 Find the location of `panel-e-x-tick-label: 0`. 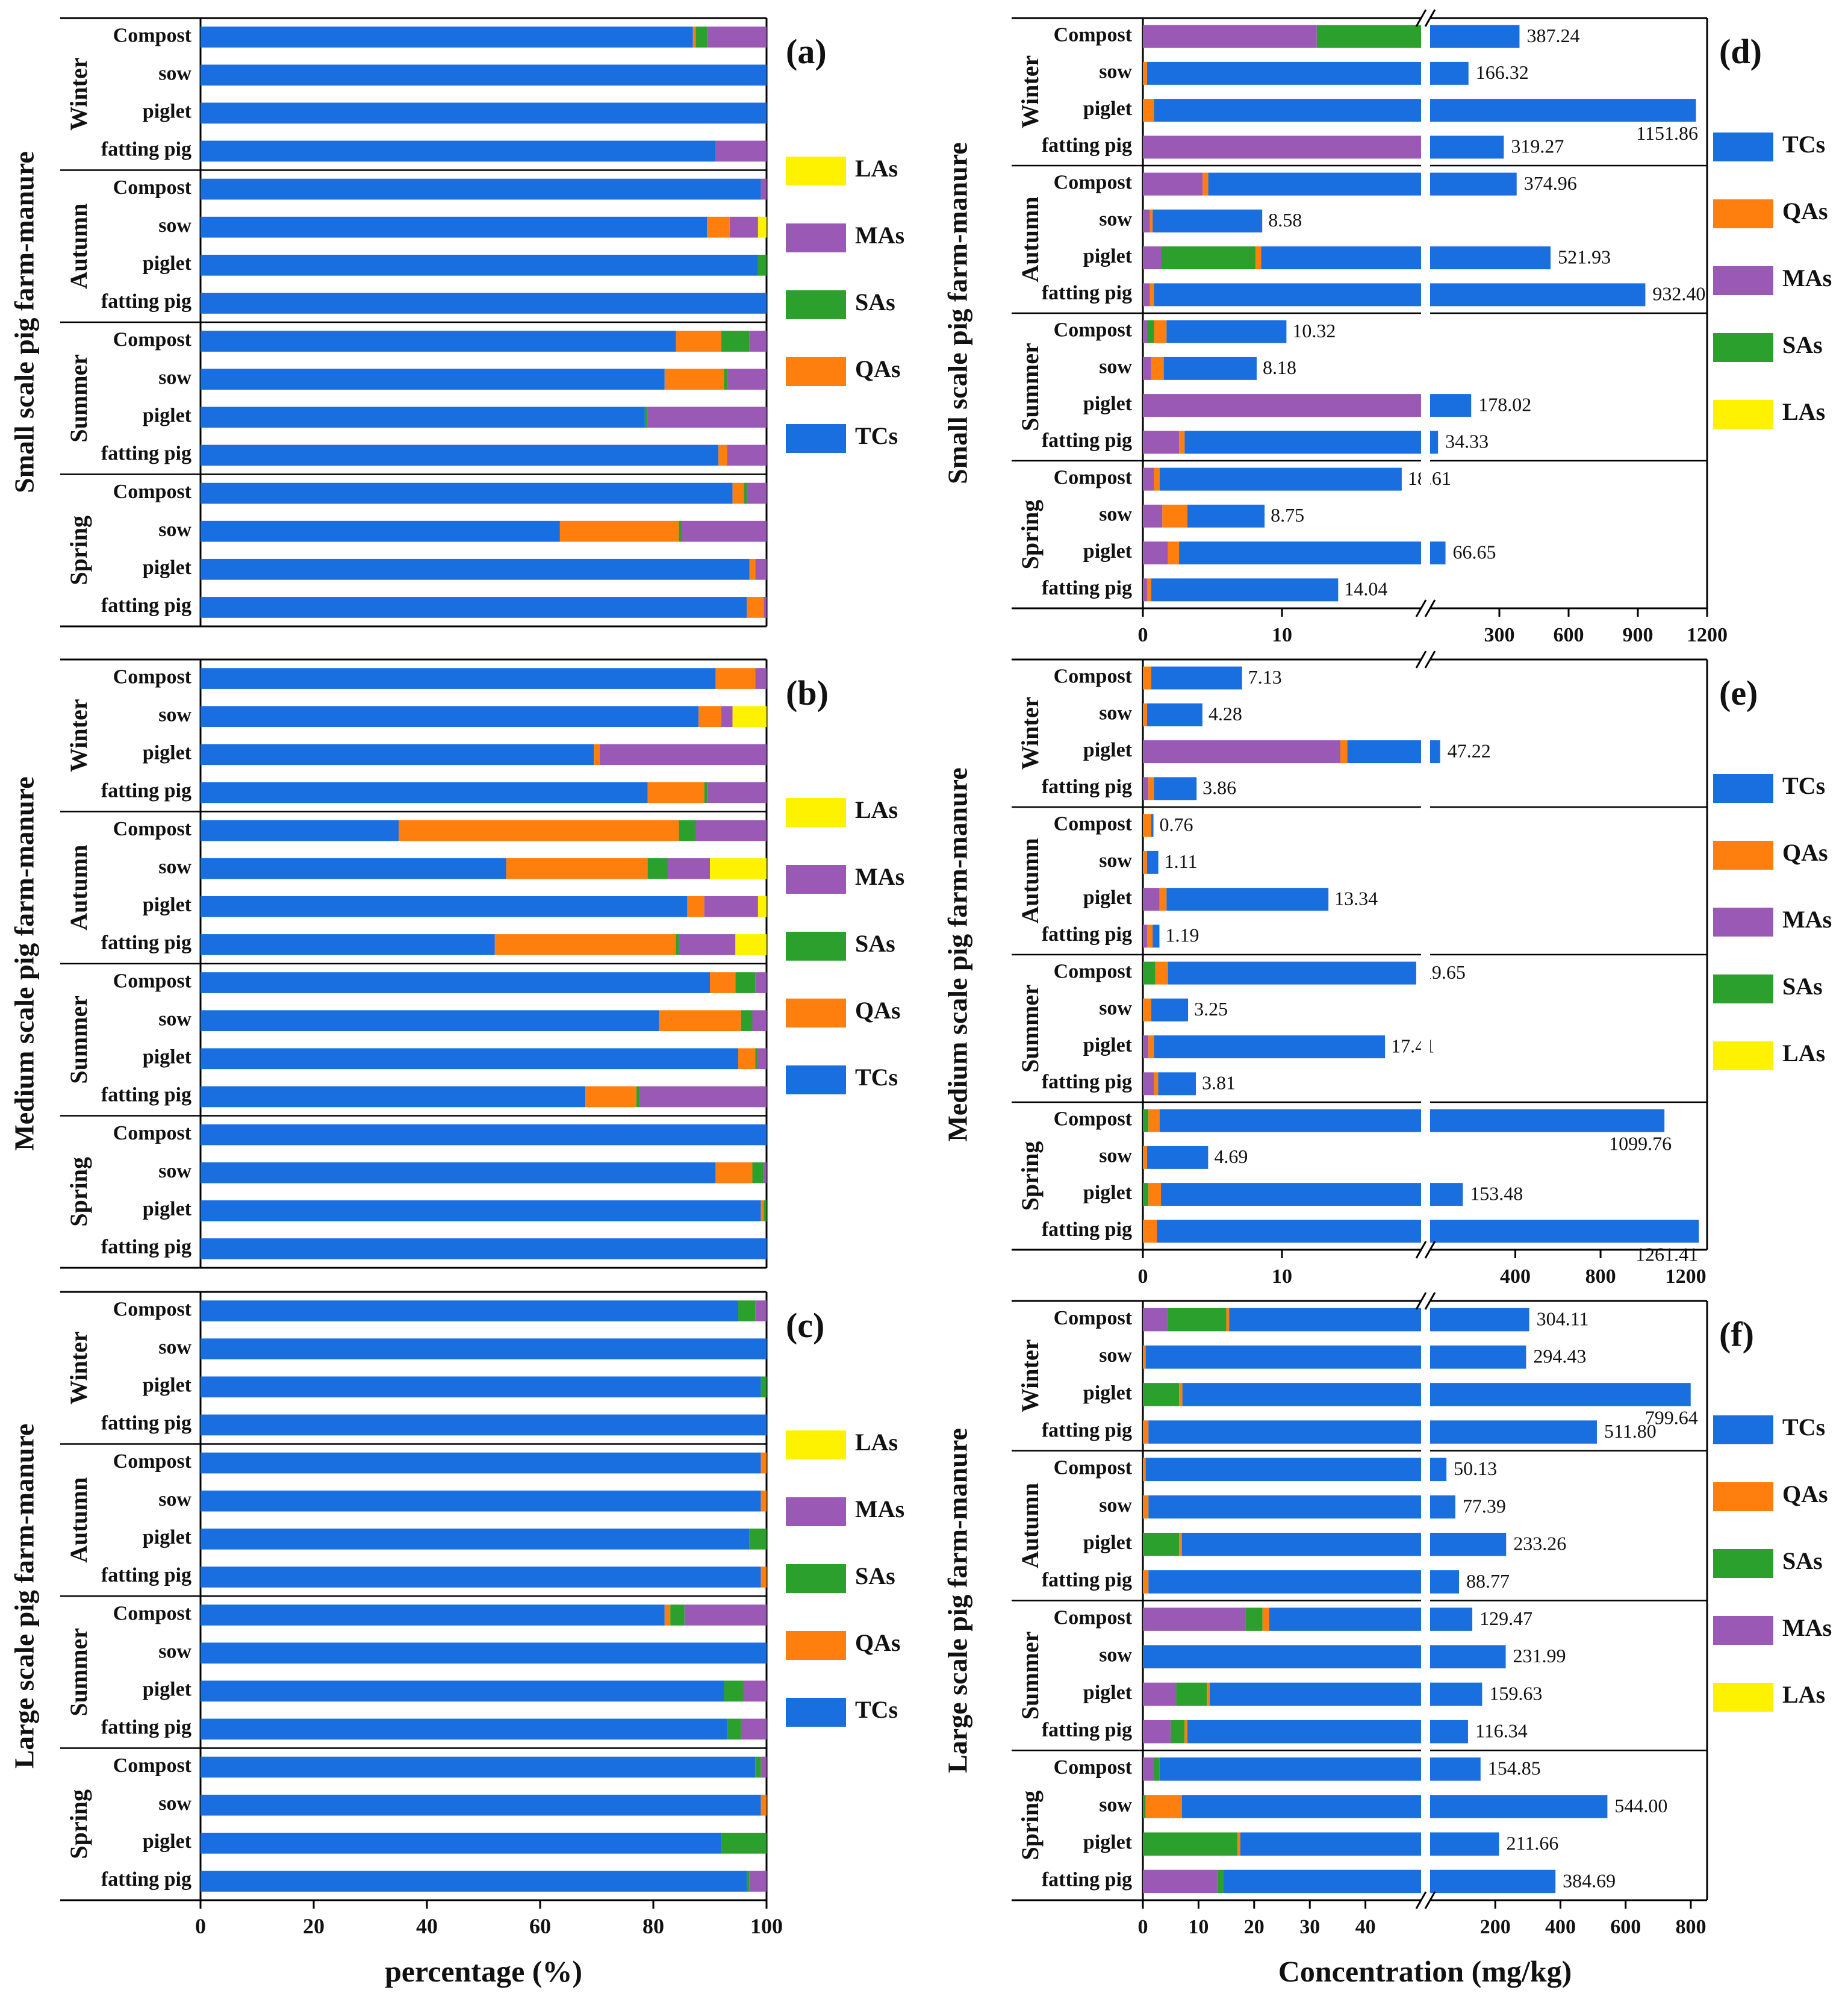

panel-e-x-tick-label: 0 is located at coordinates (1143, 1277).